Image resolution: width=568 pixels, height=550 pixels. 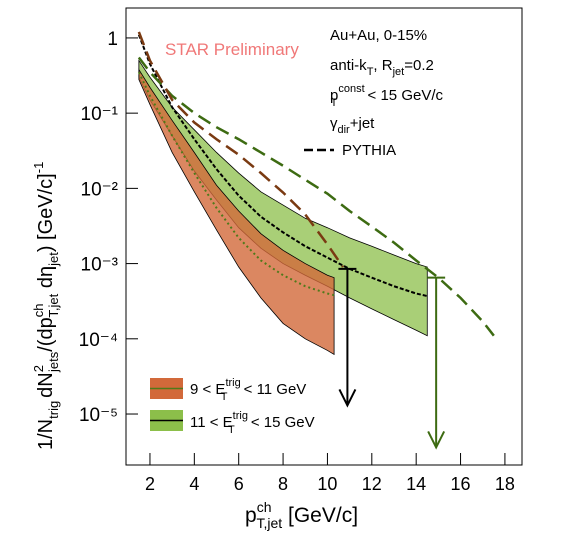 What do you see at coordinates (46, 385) in the screenshot?
I see `t: dN` at bounding box center [46, 385].